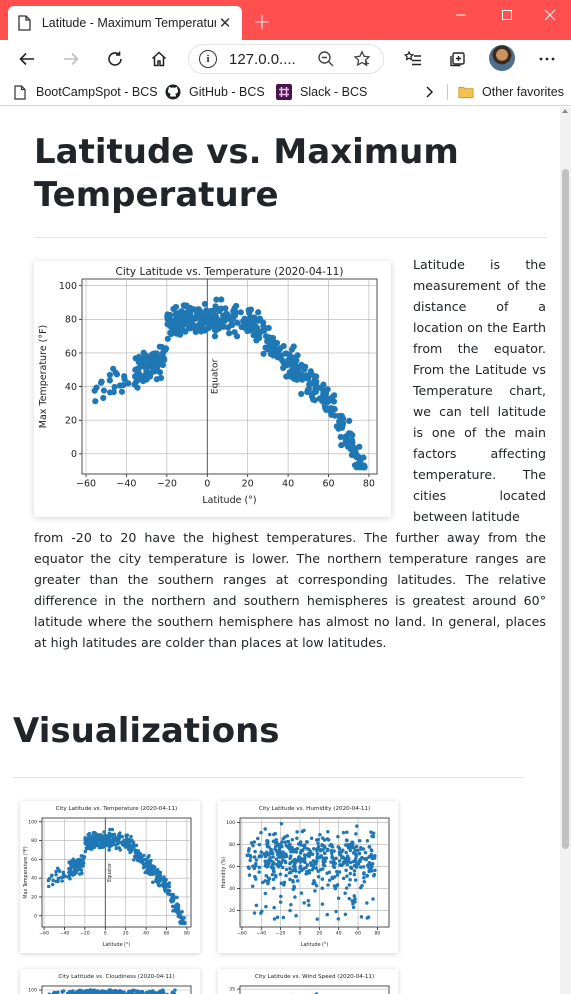 The image size is (571, 994). What do you see at coordinates (125, 23) in the screenshot?
I see `browser-tab: Latitude - Maximum Temperature ✕` at bounding box center [125, 23].